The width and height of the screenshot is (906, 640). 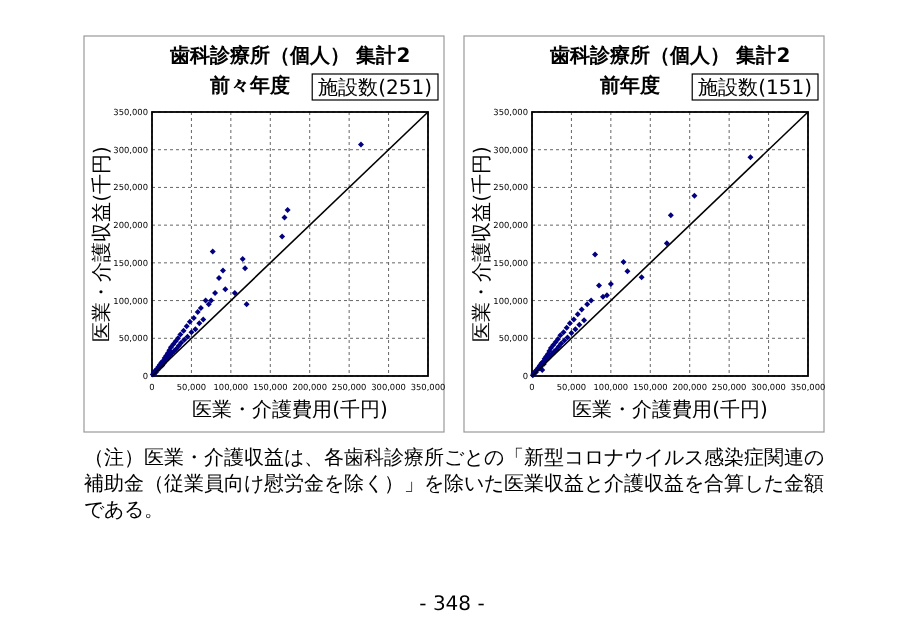 What do you see at coordinates (454, 484) in the screenshot?
I see `text: （注）医業・介護収益は、各歯科診療所ごとの「新型コロナウイルス感染症関連の補助金（従業員向け慰労金を除く）」を除いた医業収益と介護収益を合算した金額である。` at bounding box center [454, 484].